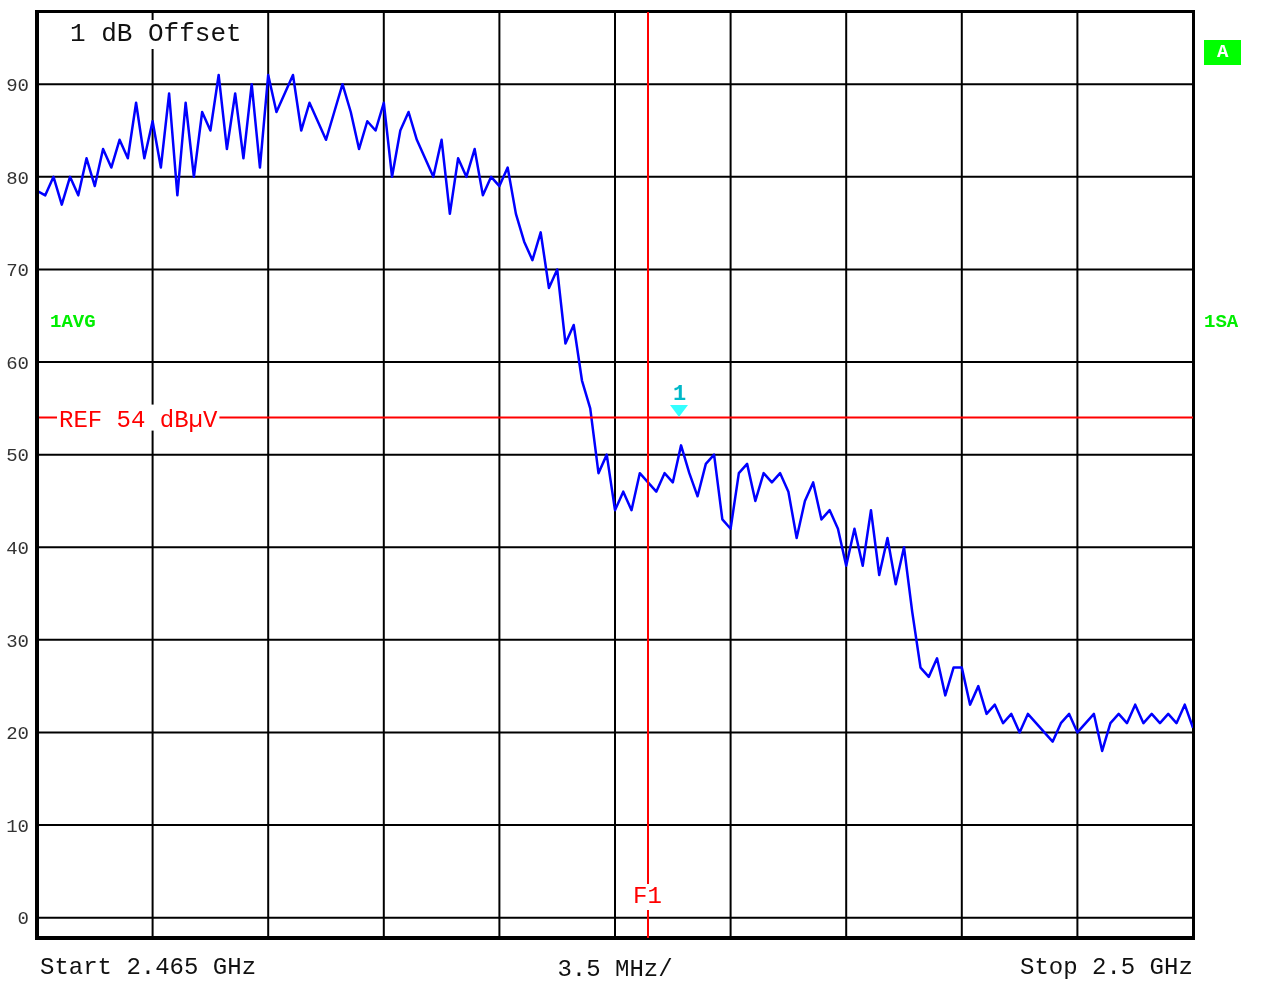 This screenshot has width=1263, height=985. Describe the element at coordinates (17, 363) in the screenshot. I see `y-tick-label: 60` at that location.